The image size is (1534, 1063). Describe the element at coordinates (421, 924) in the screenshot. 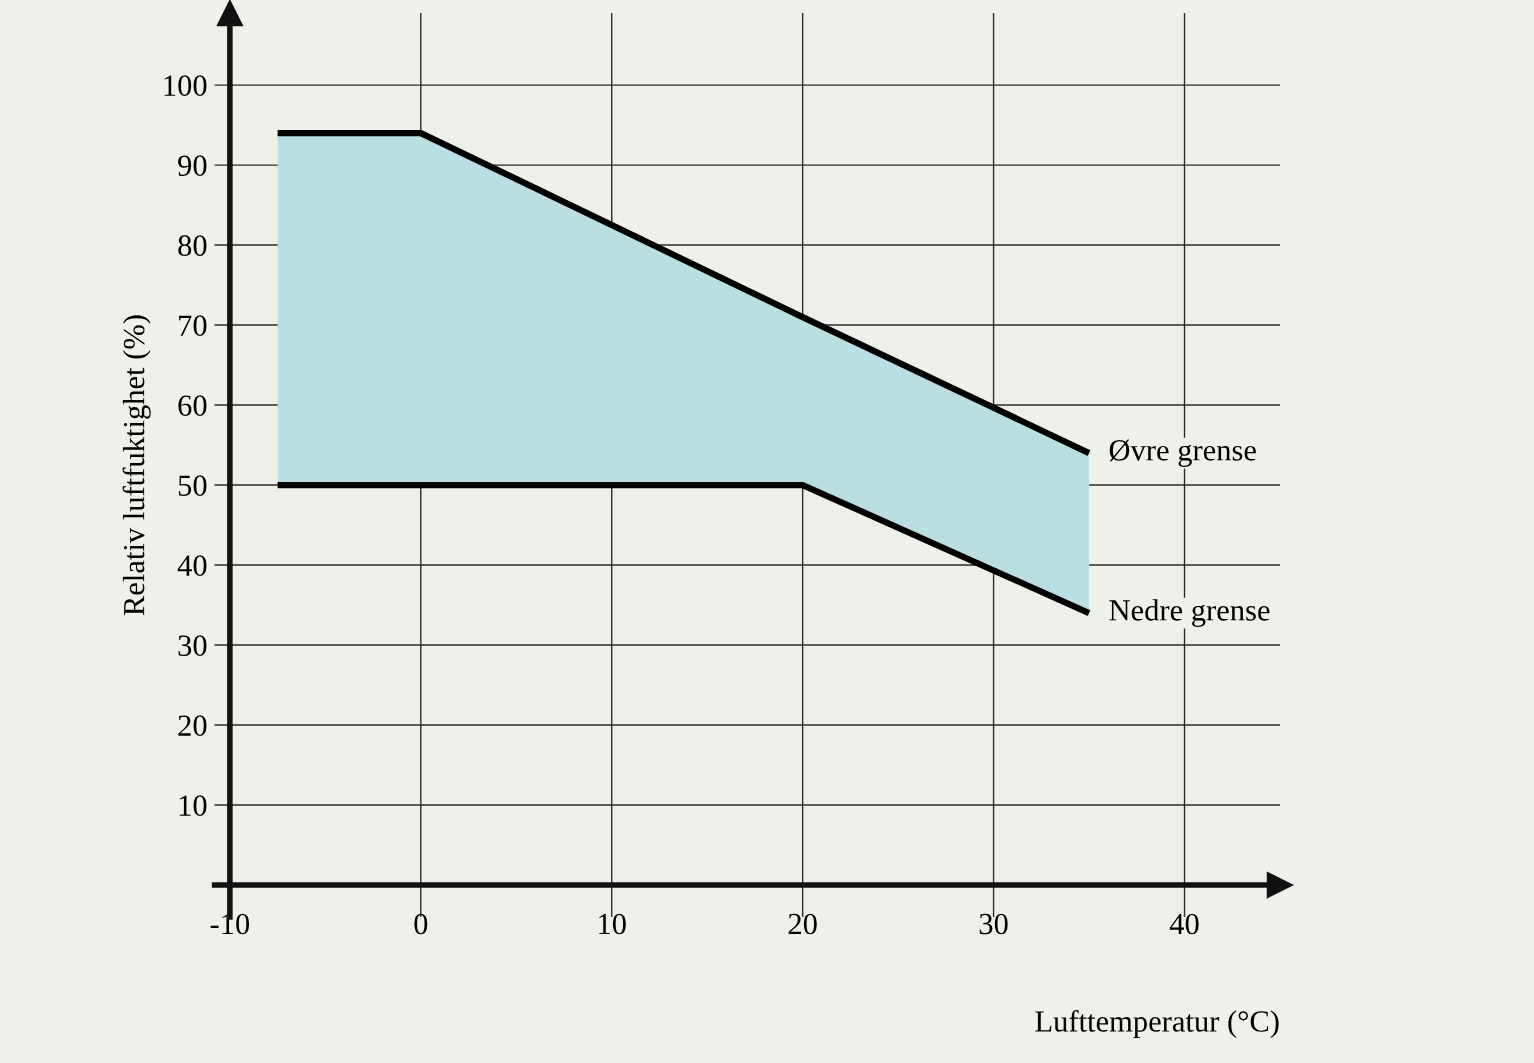

I see `x-tick-label: 0` at that location.